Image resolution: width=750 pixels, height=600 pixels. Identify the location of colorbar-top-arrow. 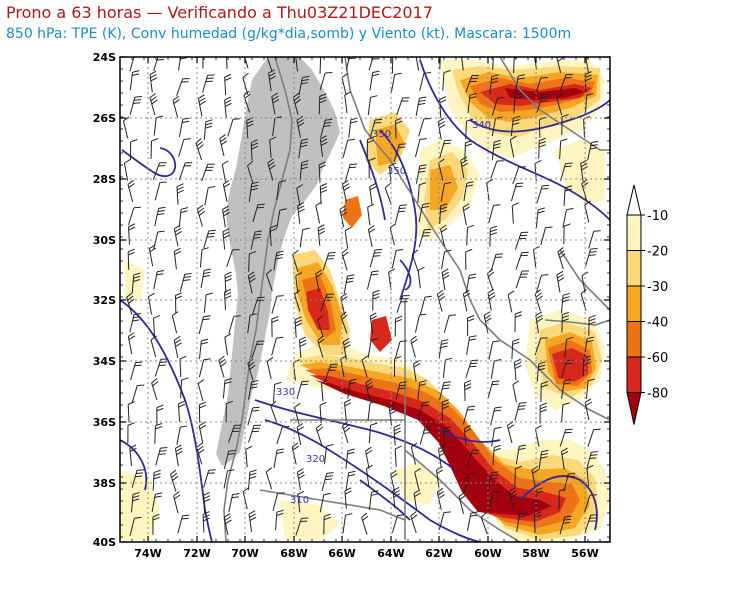
(634, 200).